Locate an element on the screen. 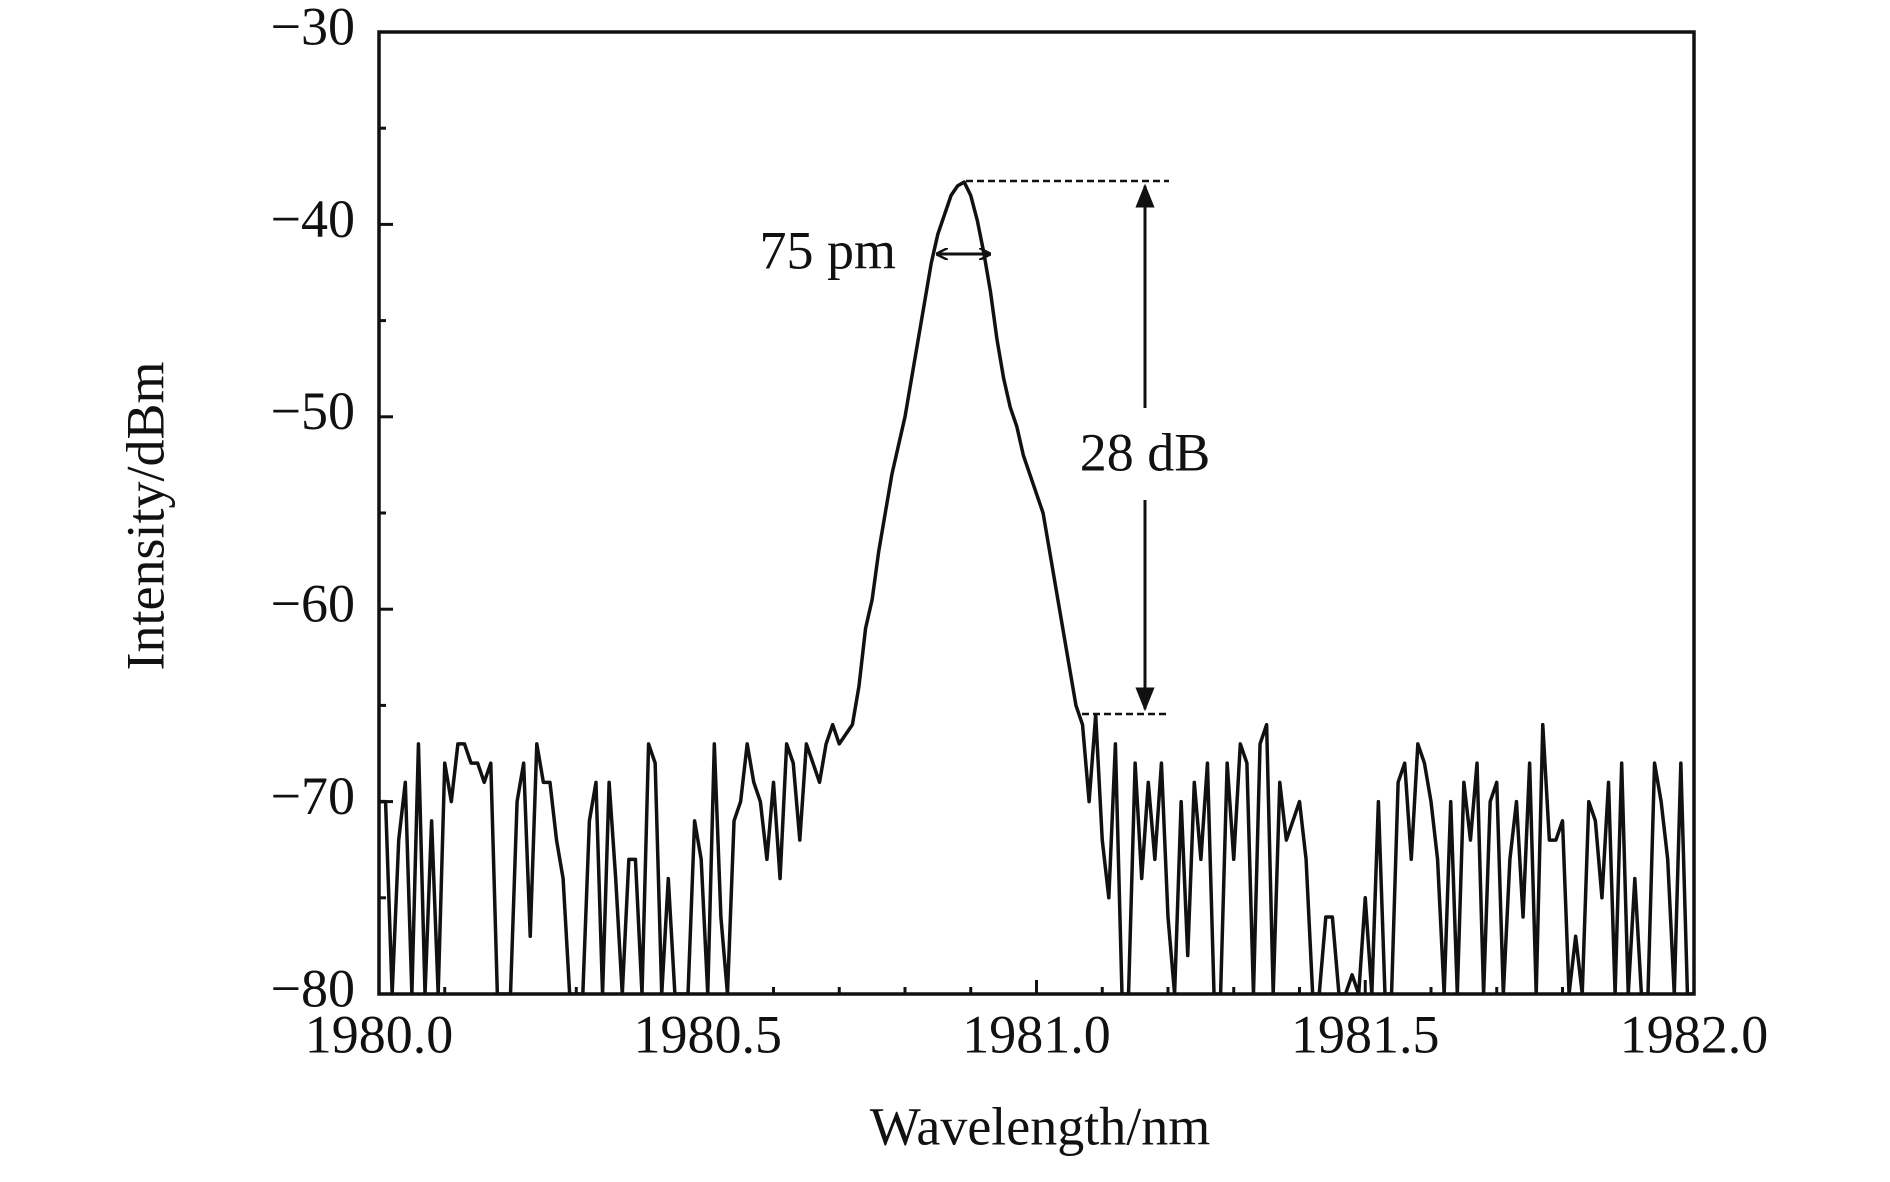 The image size is (1890, 1182). x-tick-label: 1980.0 is located at coordinates (379, 1034).